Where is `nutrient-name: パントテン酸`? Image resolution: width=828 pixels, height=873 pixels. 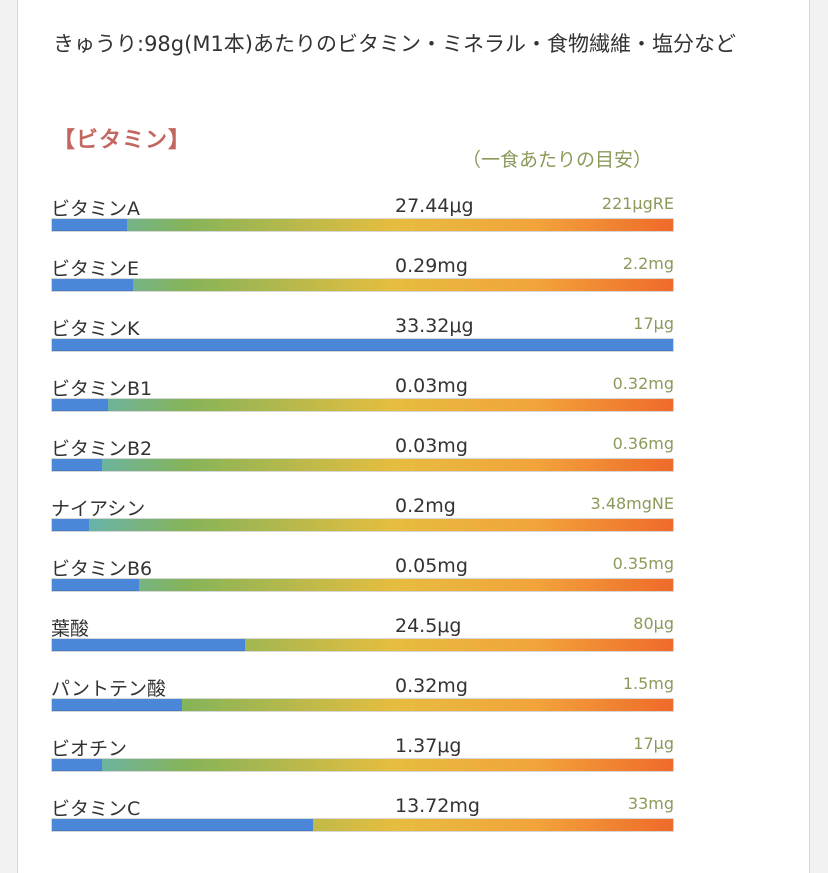
nutrient-name: パントテン酸 is located at coordinates (108, 689).